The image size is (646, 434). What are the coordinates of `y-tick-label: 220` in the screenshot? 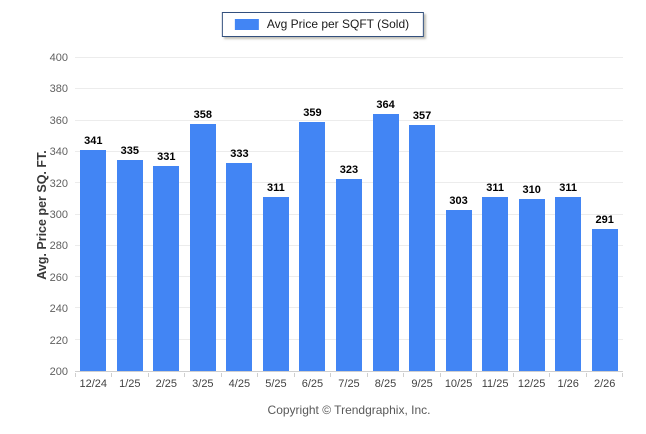 It's located at (58, 340).